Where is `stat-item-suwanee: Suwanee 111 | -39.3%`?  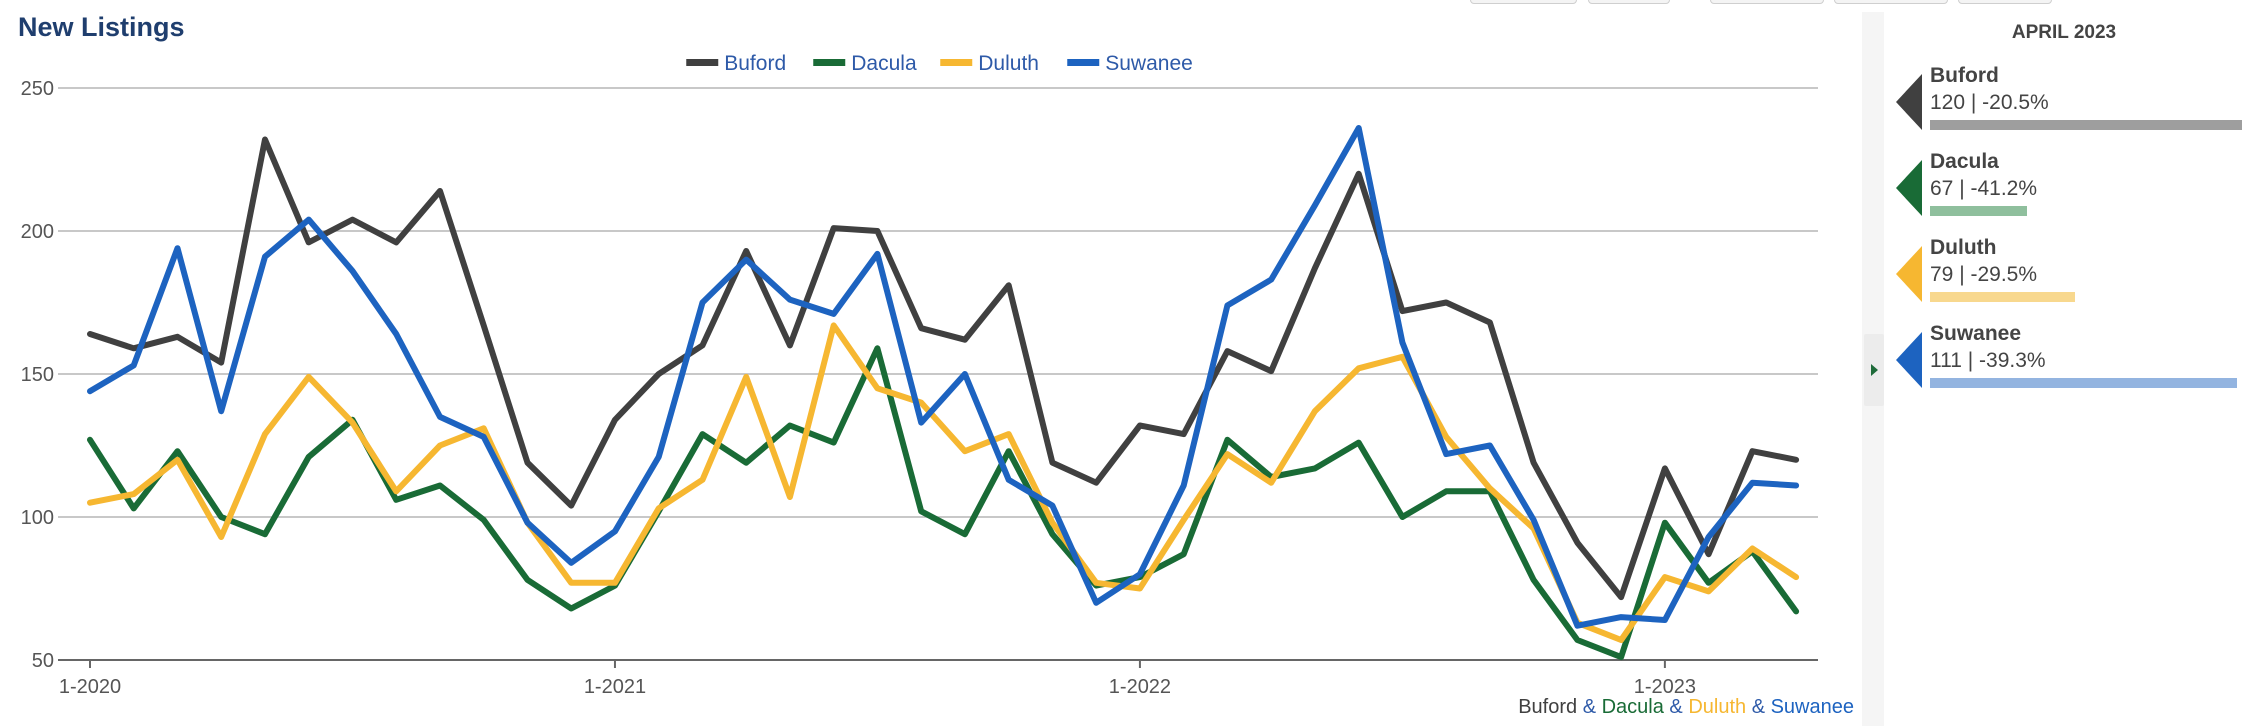 stat-item-suwanee: Suwanee 111 | -39.3% is located at coordinates (2064, 362).